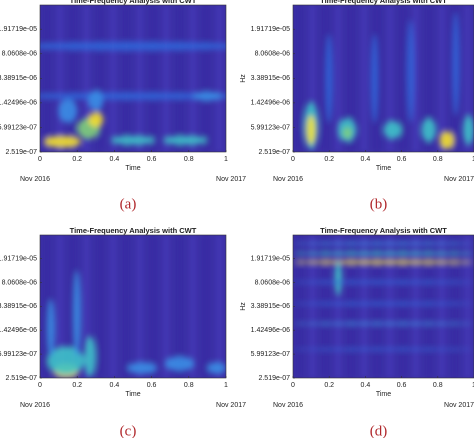 This screenshot has height=438, width=474. Describe the element at coordinates (402, 385) in the screenshot. I see `x-tick-label: 0.6` at that location.